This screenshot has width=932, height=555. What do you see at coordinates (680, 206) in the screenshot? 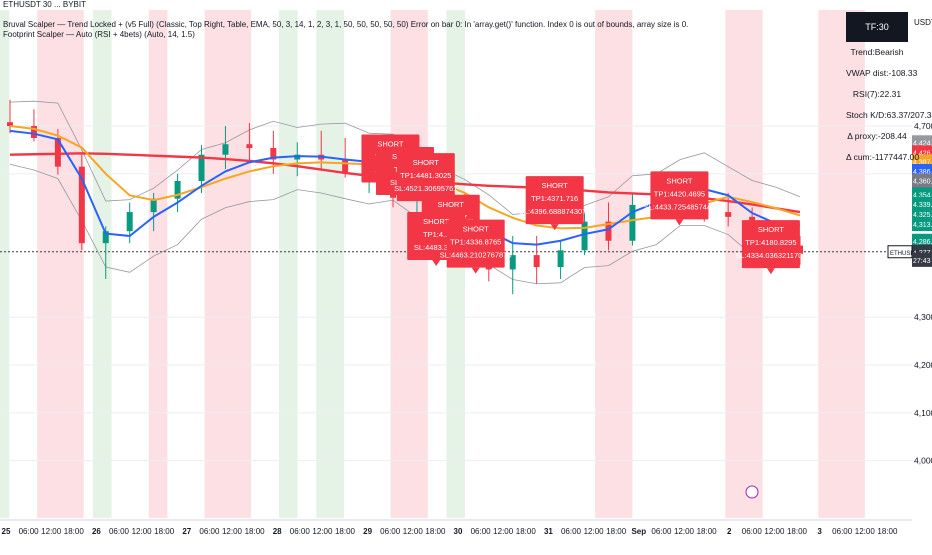
I see `signal-sl: SL:4433.7254857448` at bounding box center [680, 206].